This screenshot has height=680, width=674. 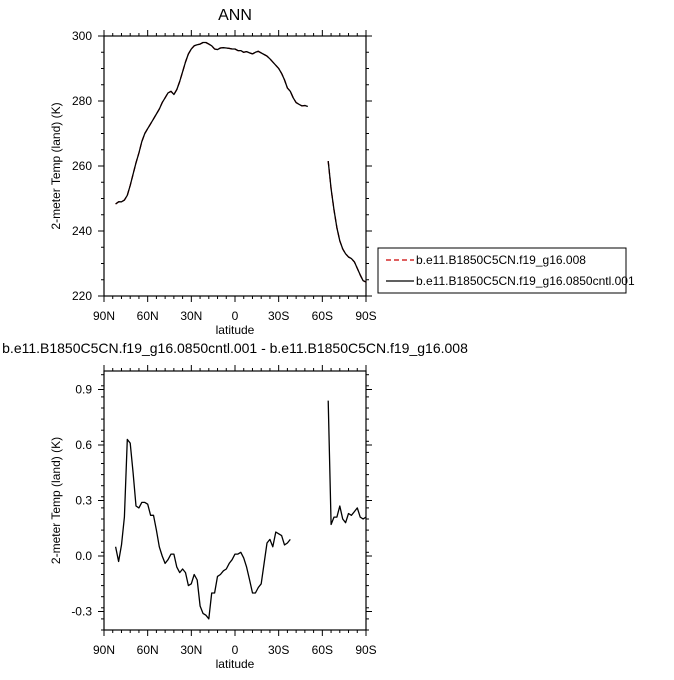 I want to click on chart-title: ANN, so click(x=235, y=15).